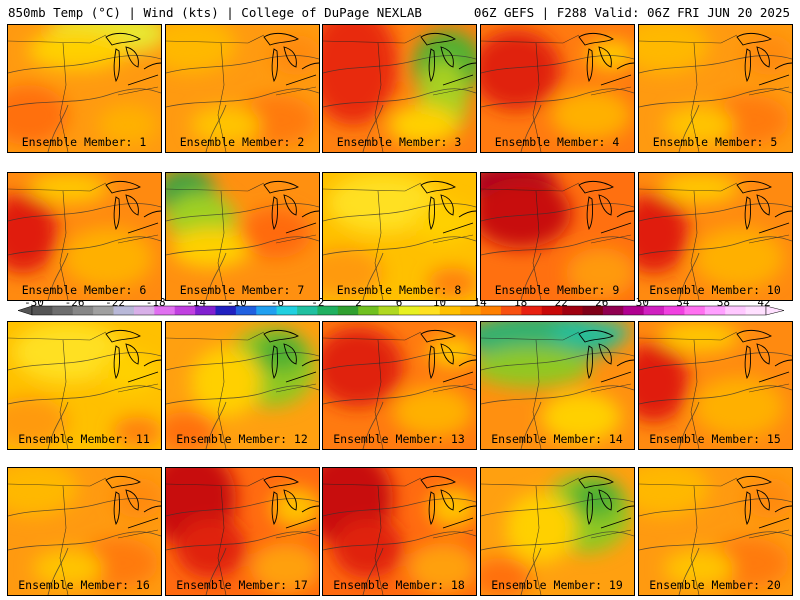  I want to click on ensemble-member-label: Ensemble Member: 20, so click(715, 585).